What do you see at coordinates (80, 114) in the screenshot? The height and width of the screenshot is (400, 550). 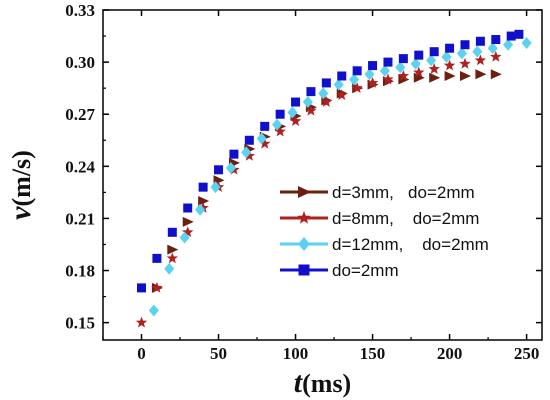 I see `y-tick-label: 0.27` at bounding box center [80, 114].